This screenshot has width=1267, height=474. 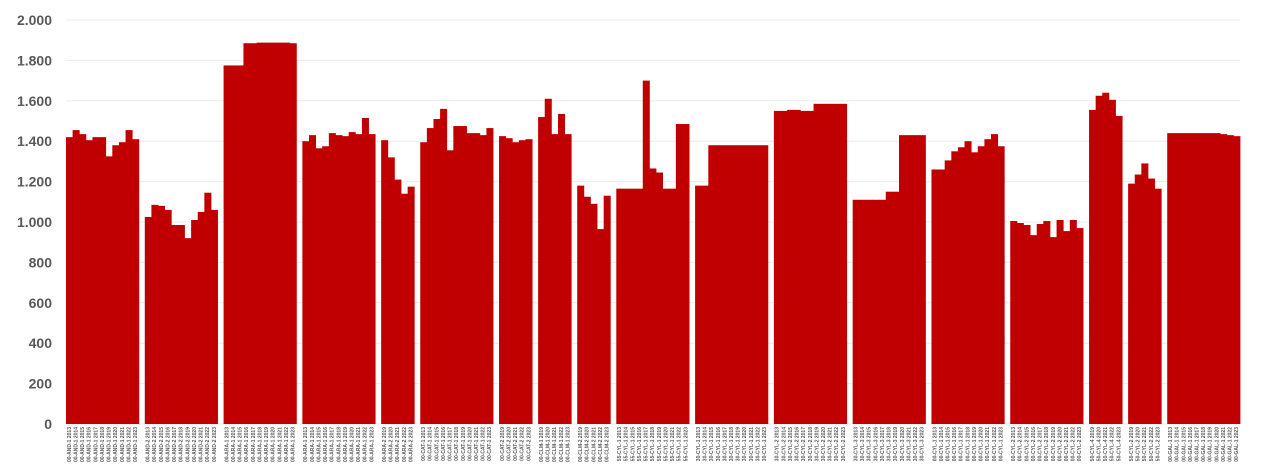 What do you see at coordinates (942, 444) in the screenshot?
I see `x-tick-label: 00-CYL-1 2014` at bounding box center [942, 444].